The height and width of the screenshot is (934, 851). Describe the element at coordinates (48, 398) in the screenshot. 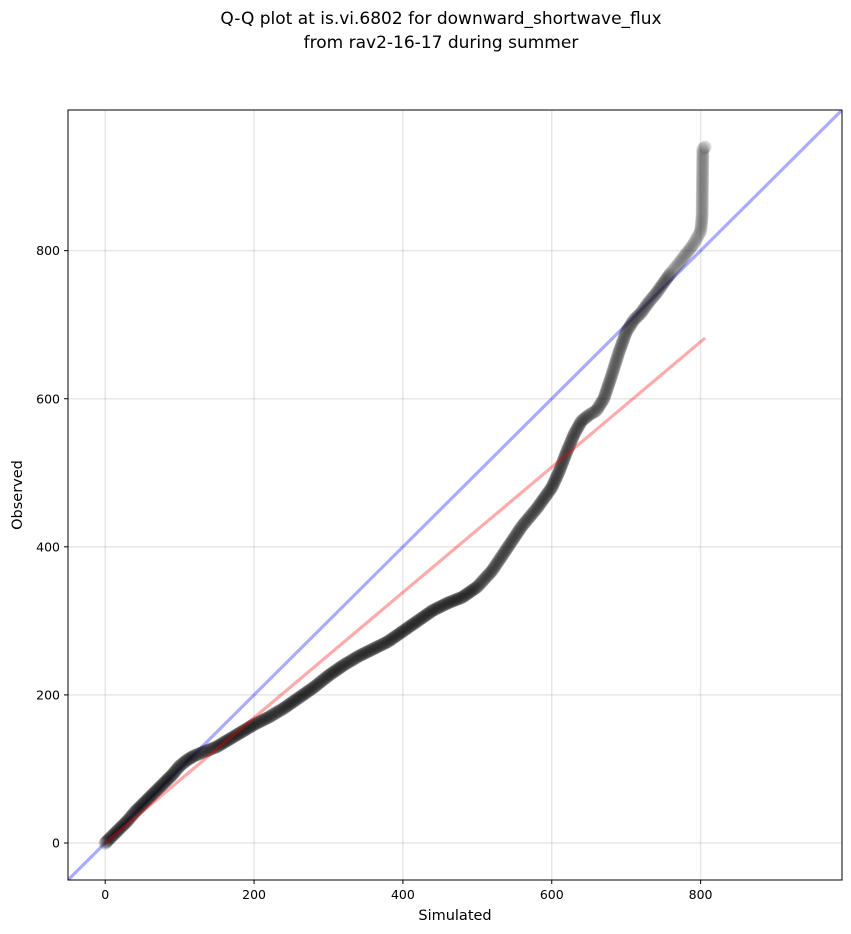

I see `y-tick-label: 600` at that location.